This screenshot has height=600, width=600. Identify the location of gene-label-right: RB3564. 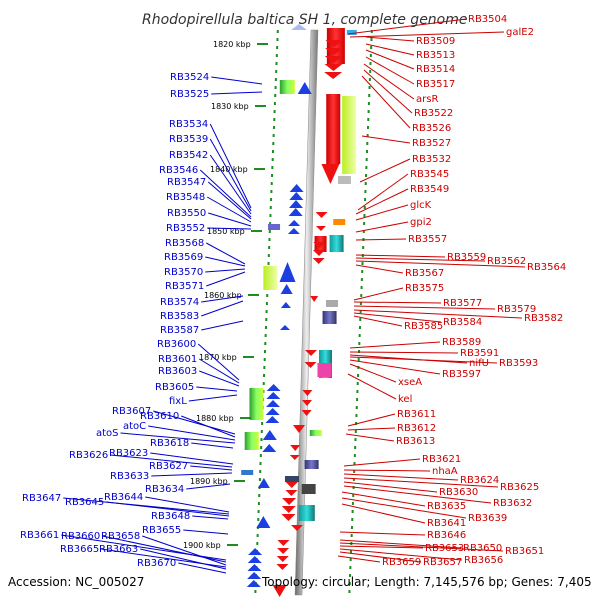
(546, 267).